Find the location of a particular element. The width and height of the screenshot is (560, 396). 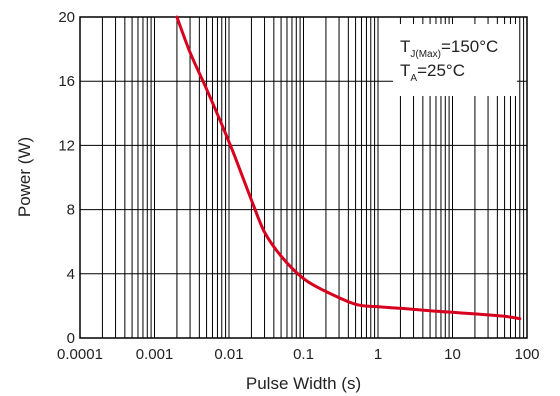

y-axis-label: Power (W) is located at coordinates (24, 177).